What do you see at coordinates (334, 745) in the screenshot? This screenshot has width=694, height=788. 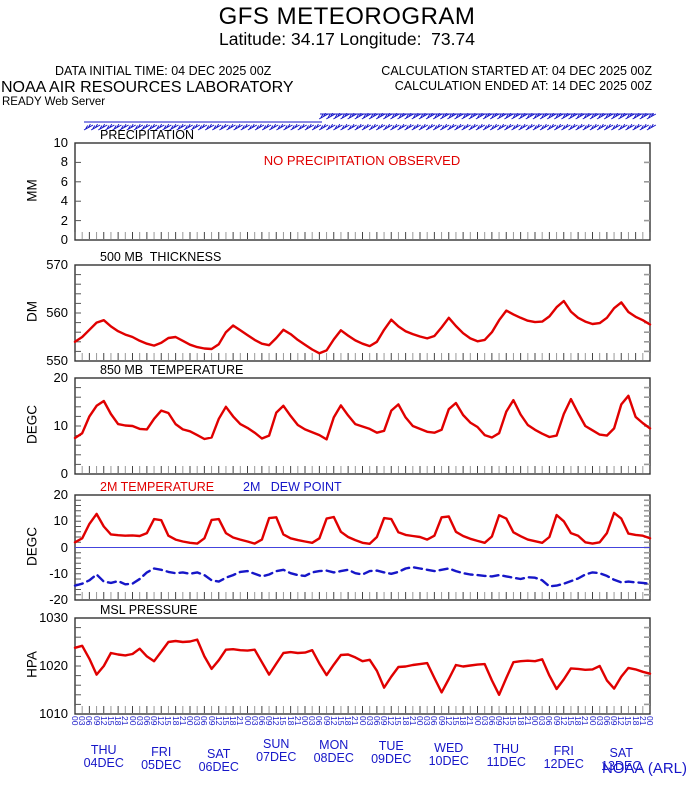 I see `day-name: MON` at bounding box center [334, 745].